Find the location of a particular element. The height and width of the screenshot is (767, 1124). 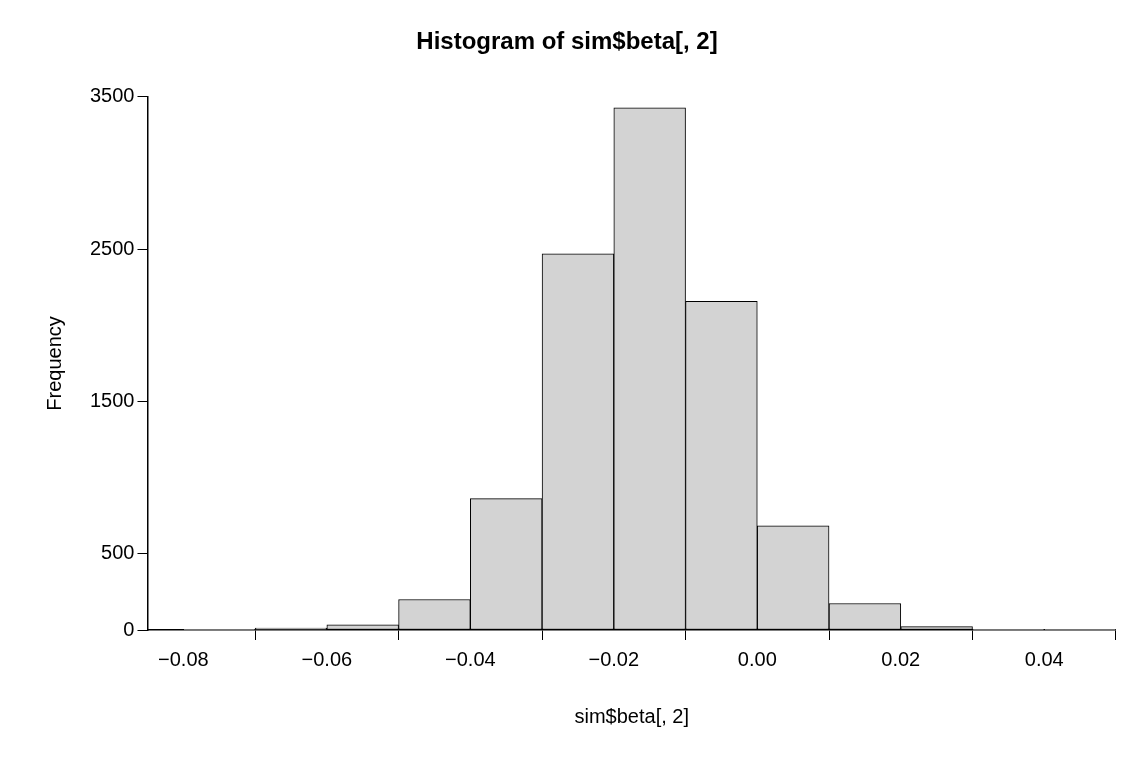

x-tick-label: −0.04 is located at coordinates (470, 658).